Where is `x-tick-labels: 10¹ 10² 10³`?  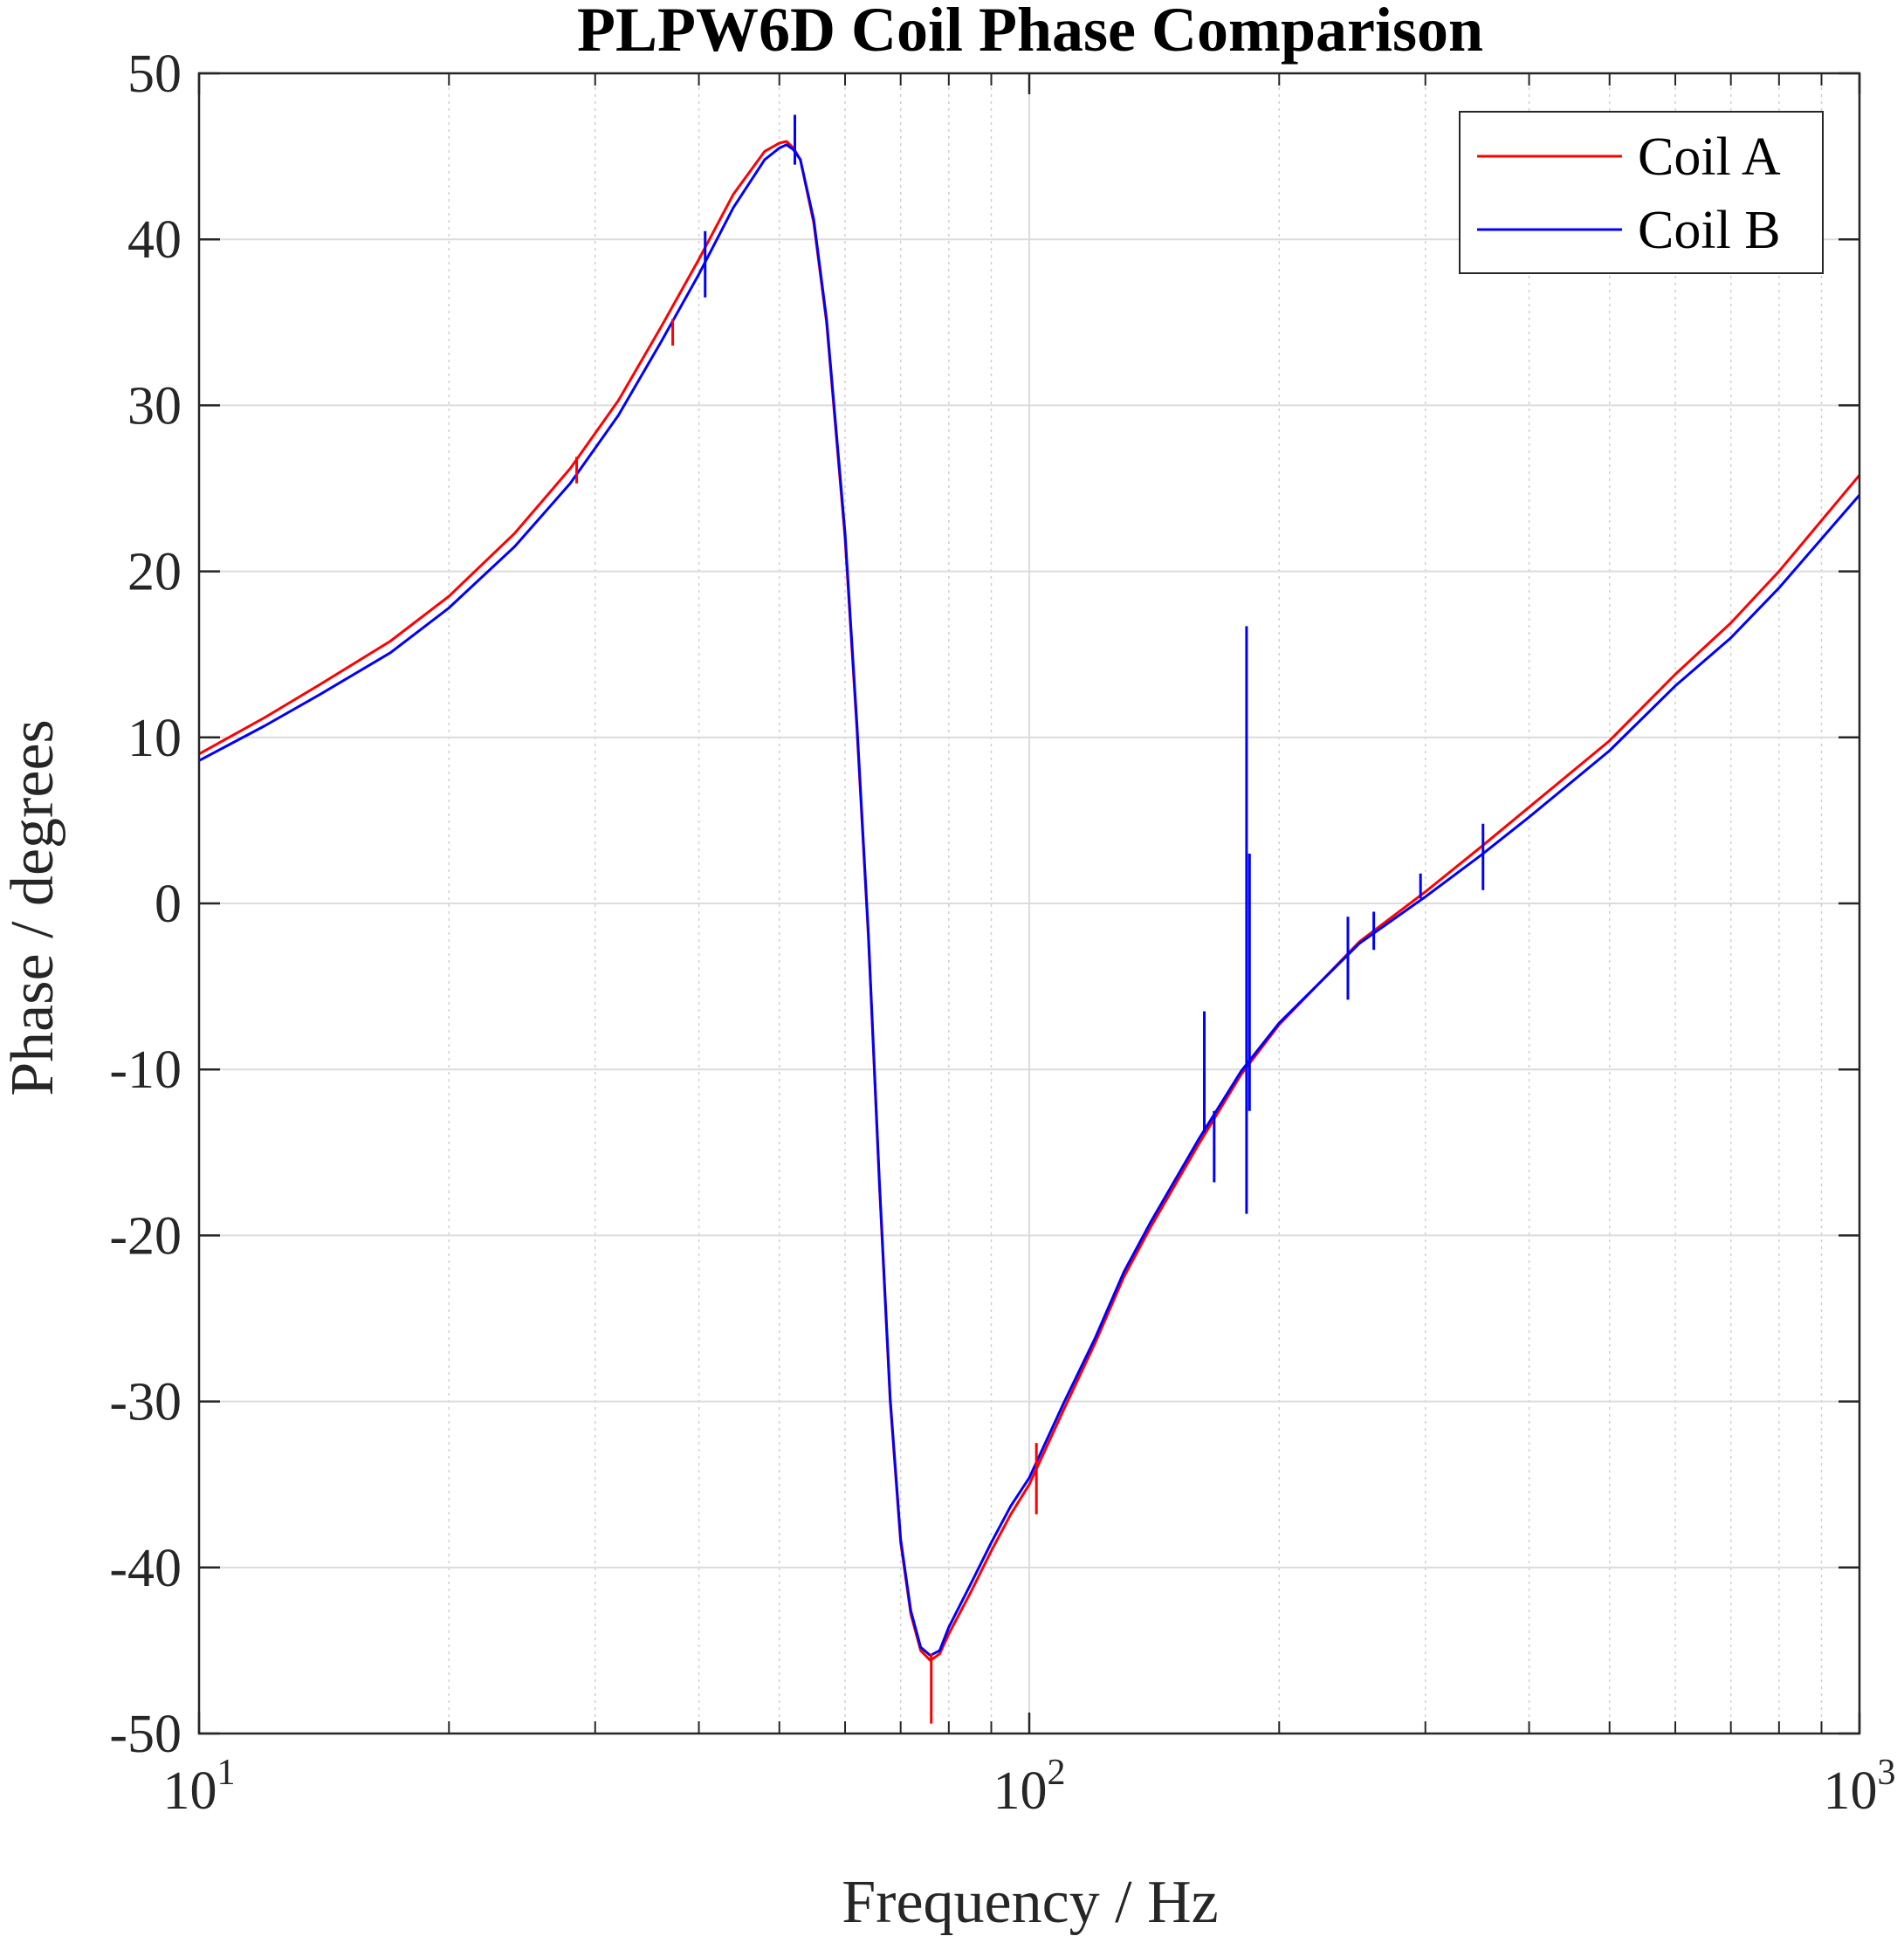 x-tick-labels: 10¹ 10² 10³ is located at coordinates (1029, 1787).